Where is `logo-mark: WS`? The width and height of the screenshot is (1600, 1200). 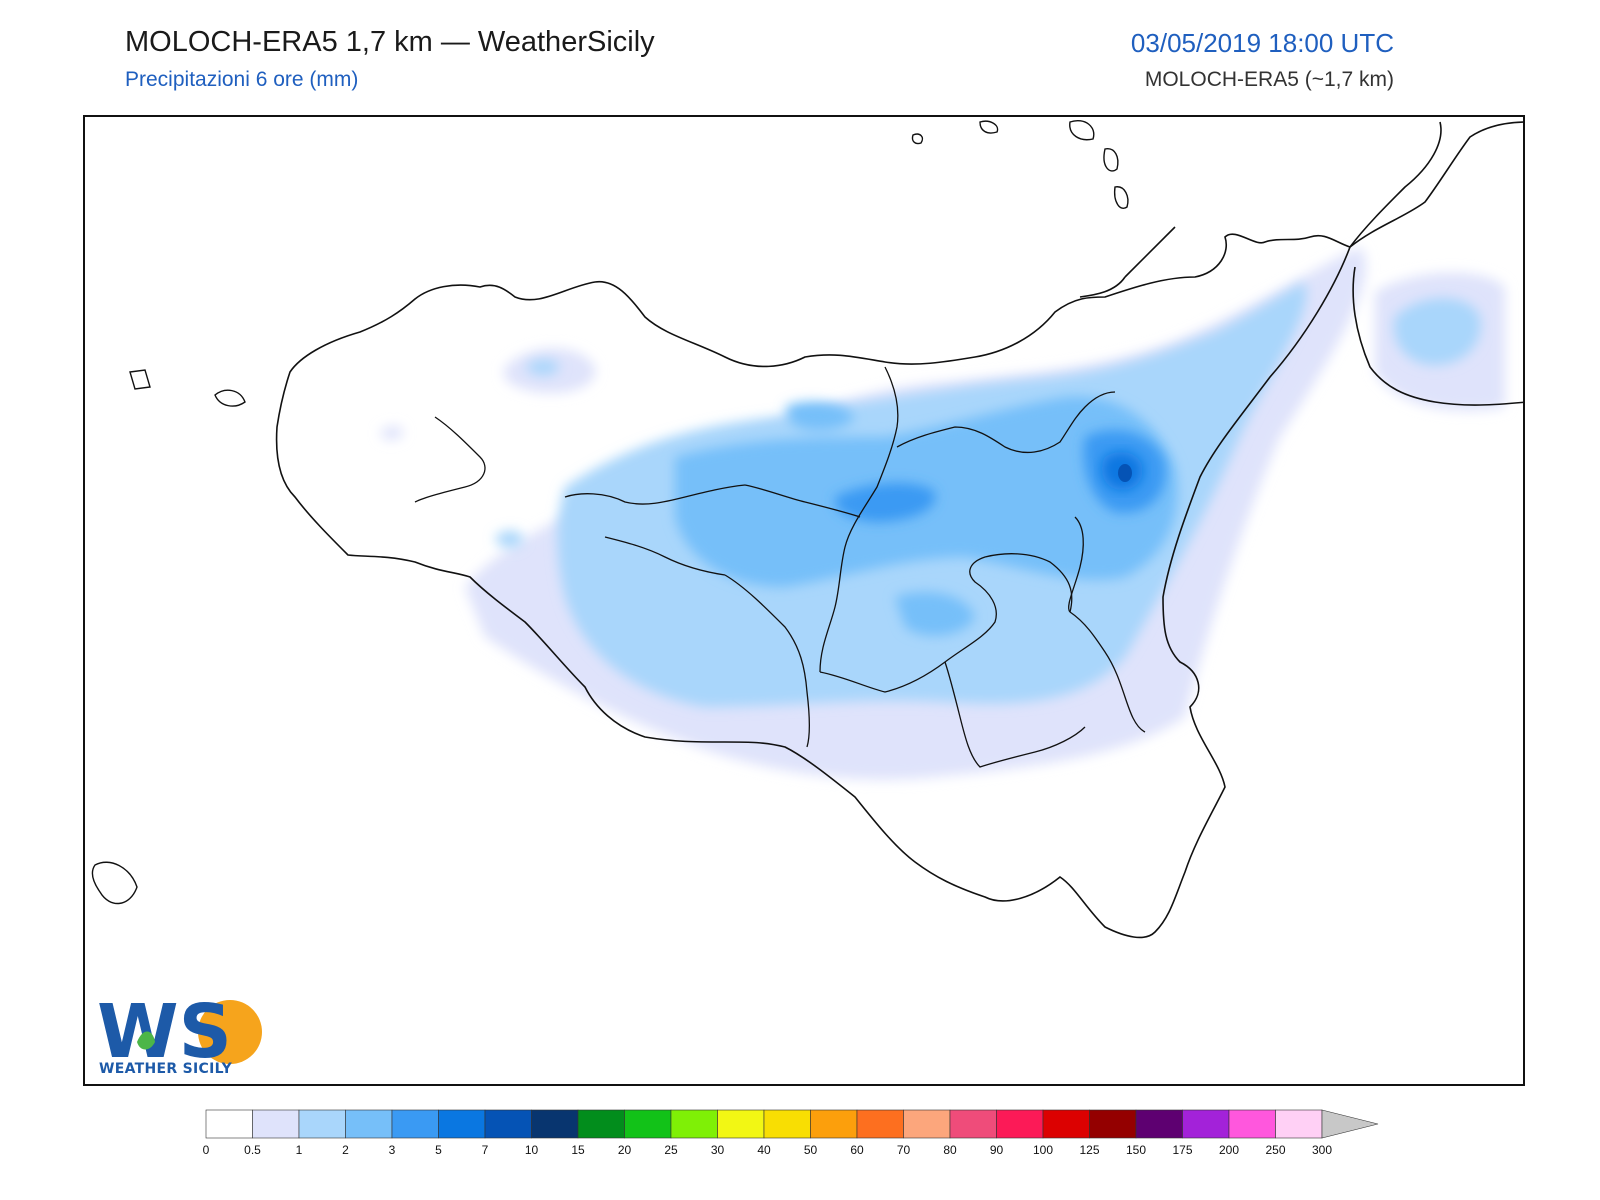
logo-mark: WS is located at coordinates (164, 1032).